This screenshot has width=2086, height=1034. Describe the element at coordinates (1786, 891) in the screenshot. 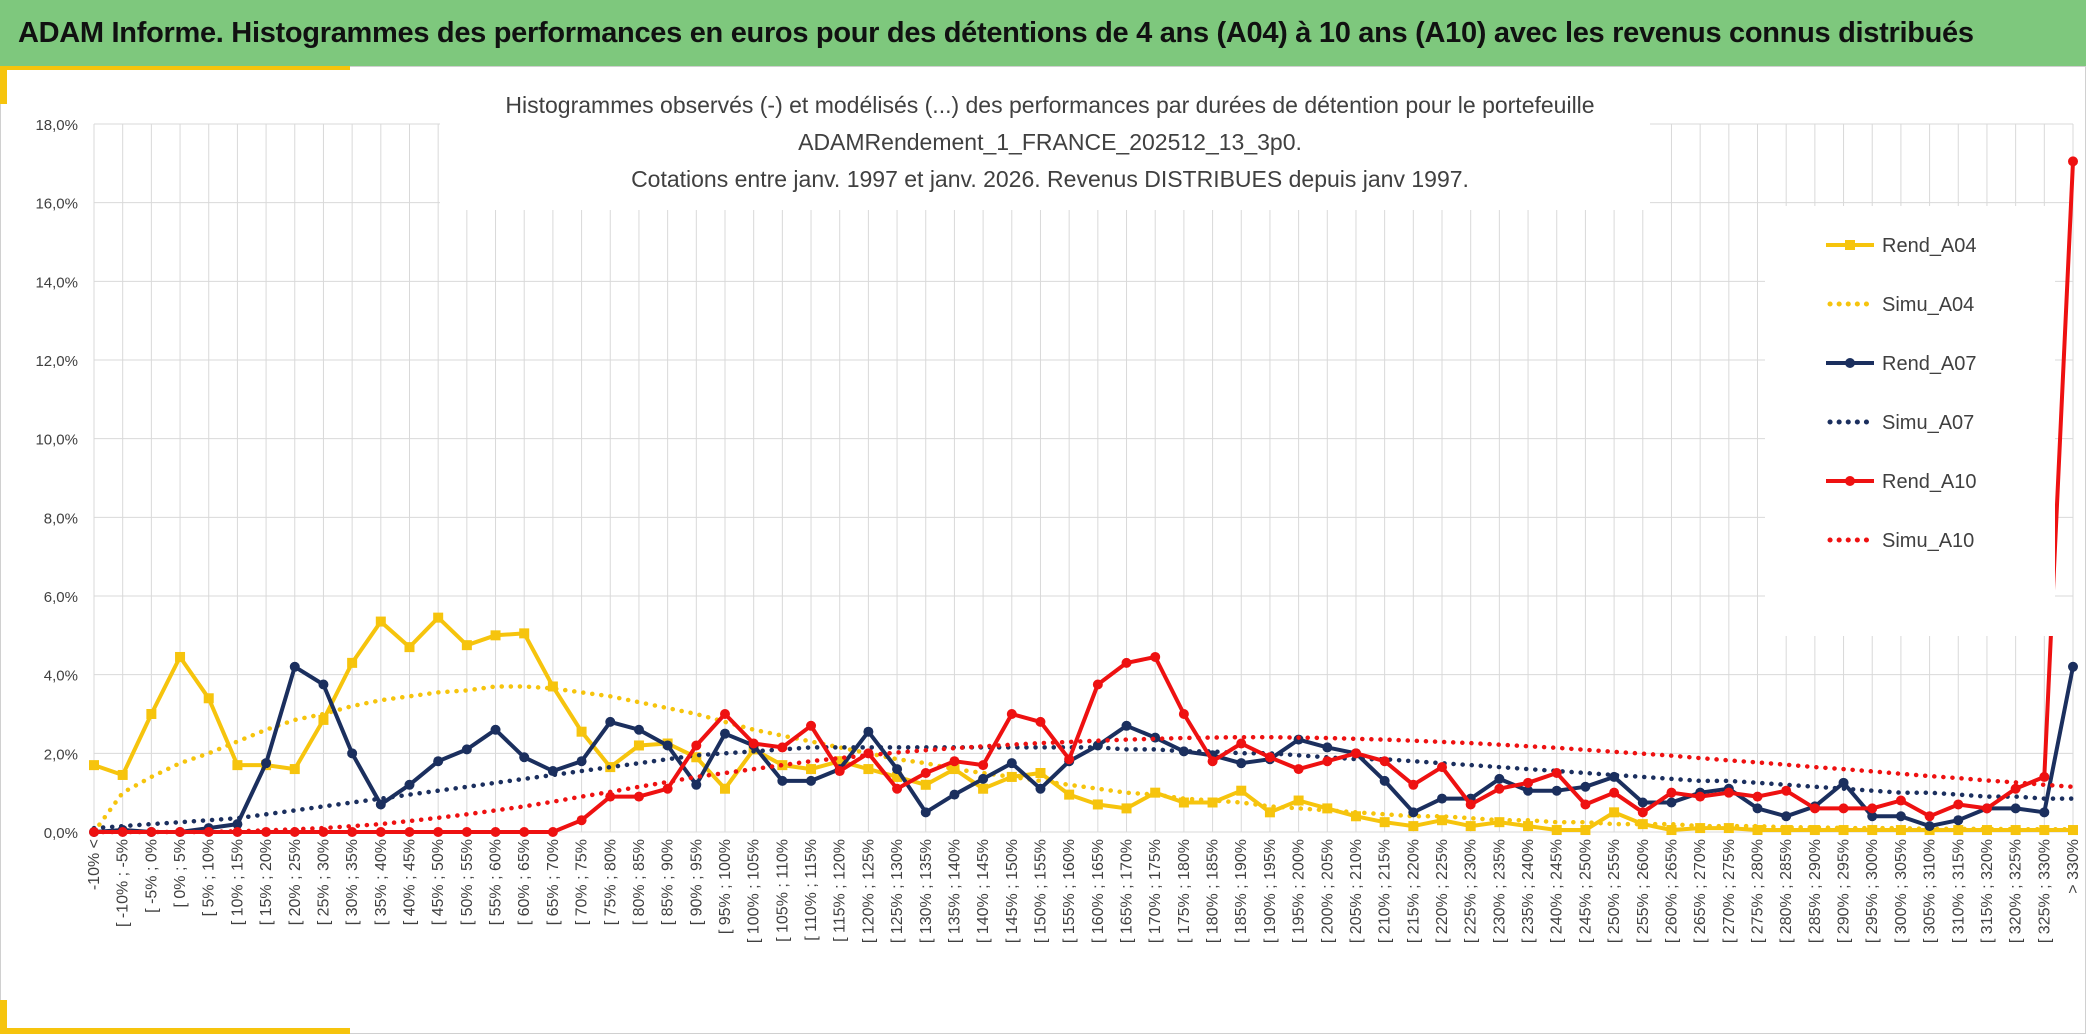

I see `x-tick-label: [ 280% ; 285%` at that location.